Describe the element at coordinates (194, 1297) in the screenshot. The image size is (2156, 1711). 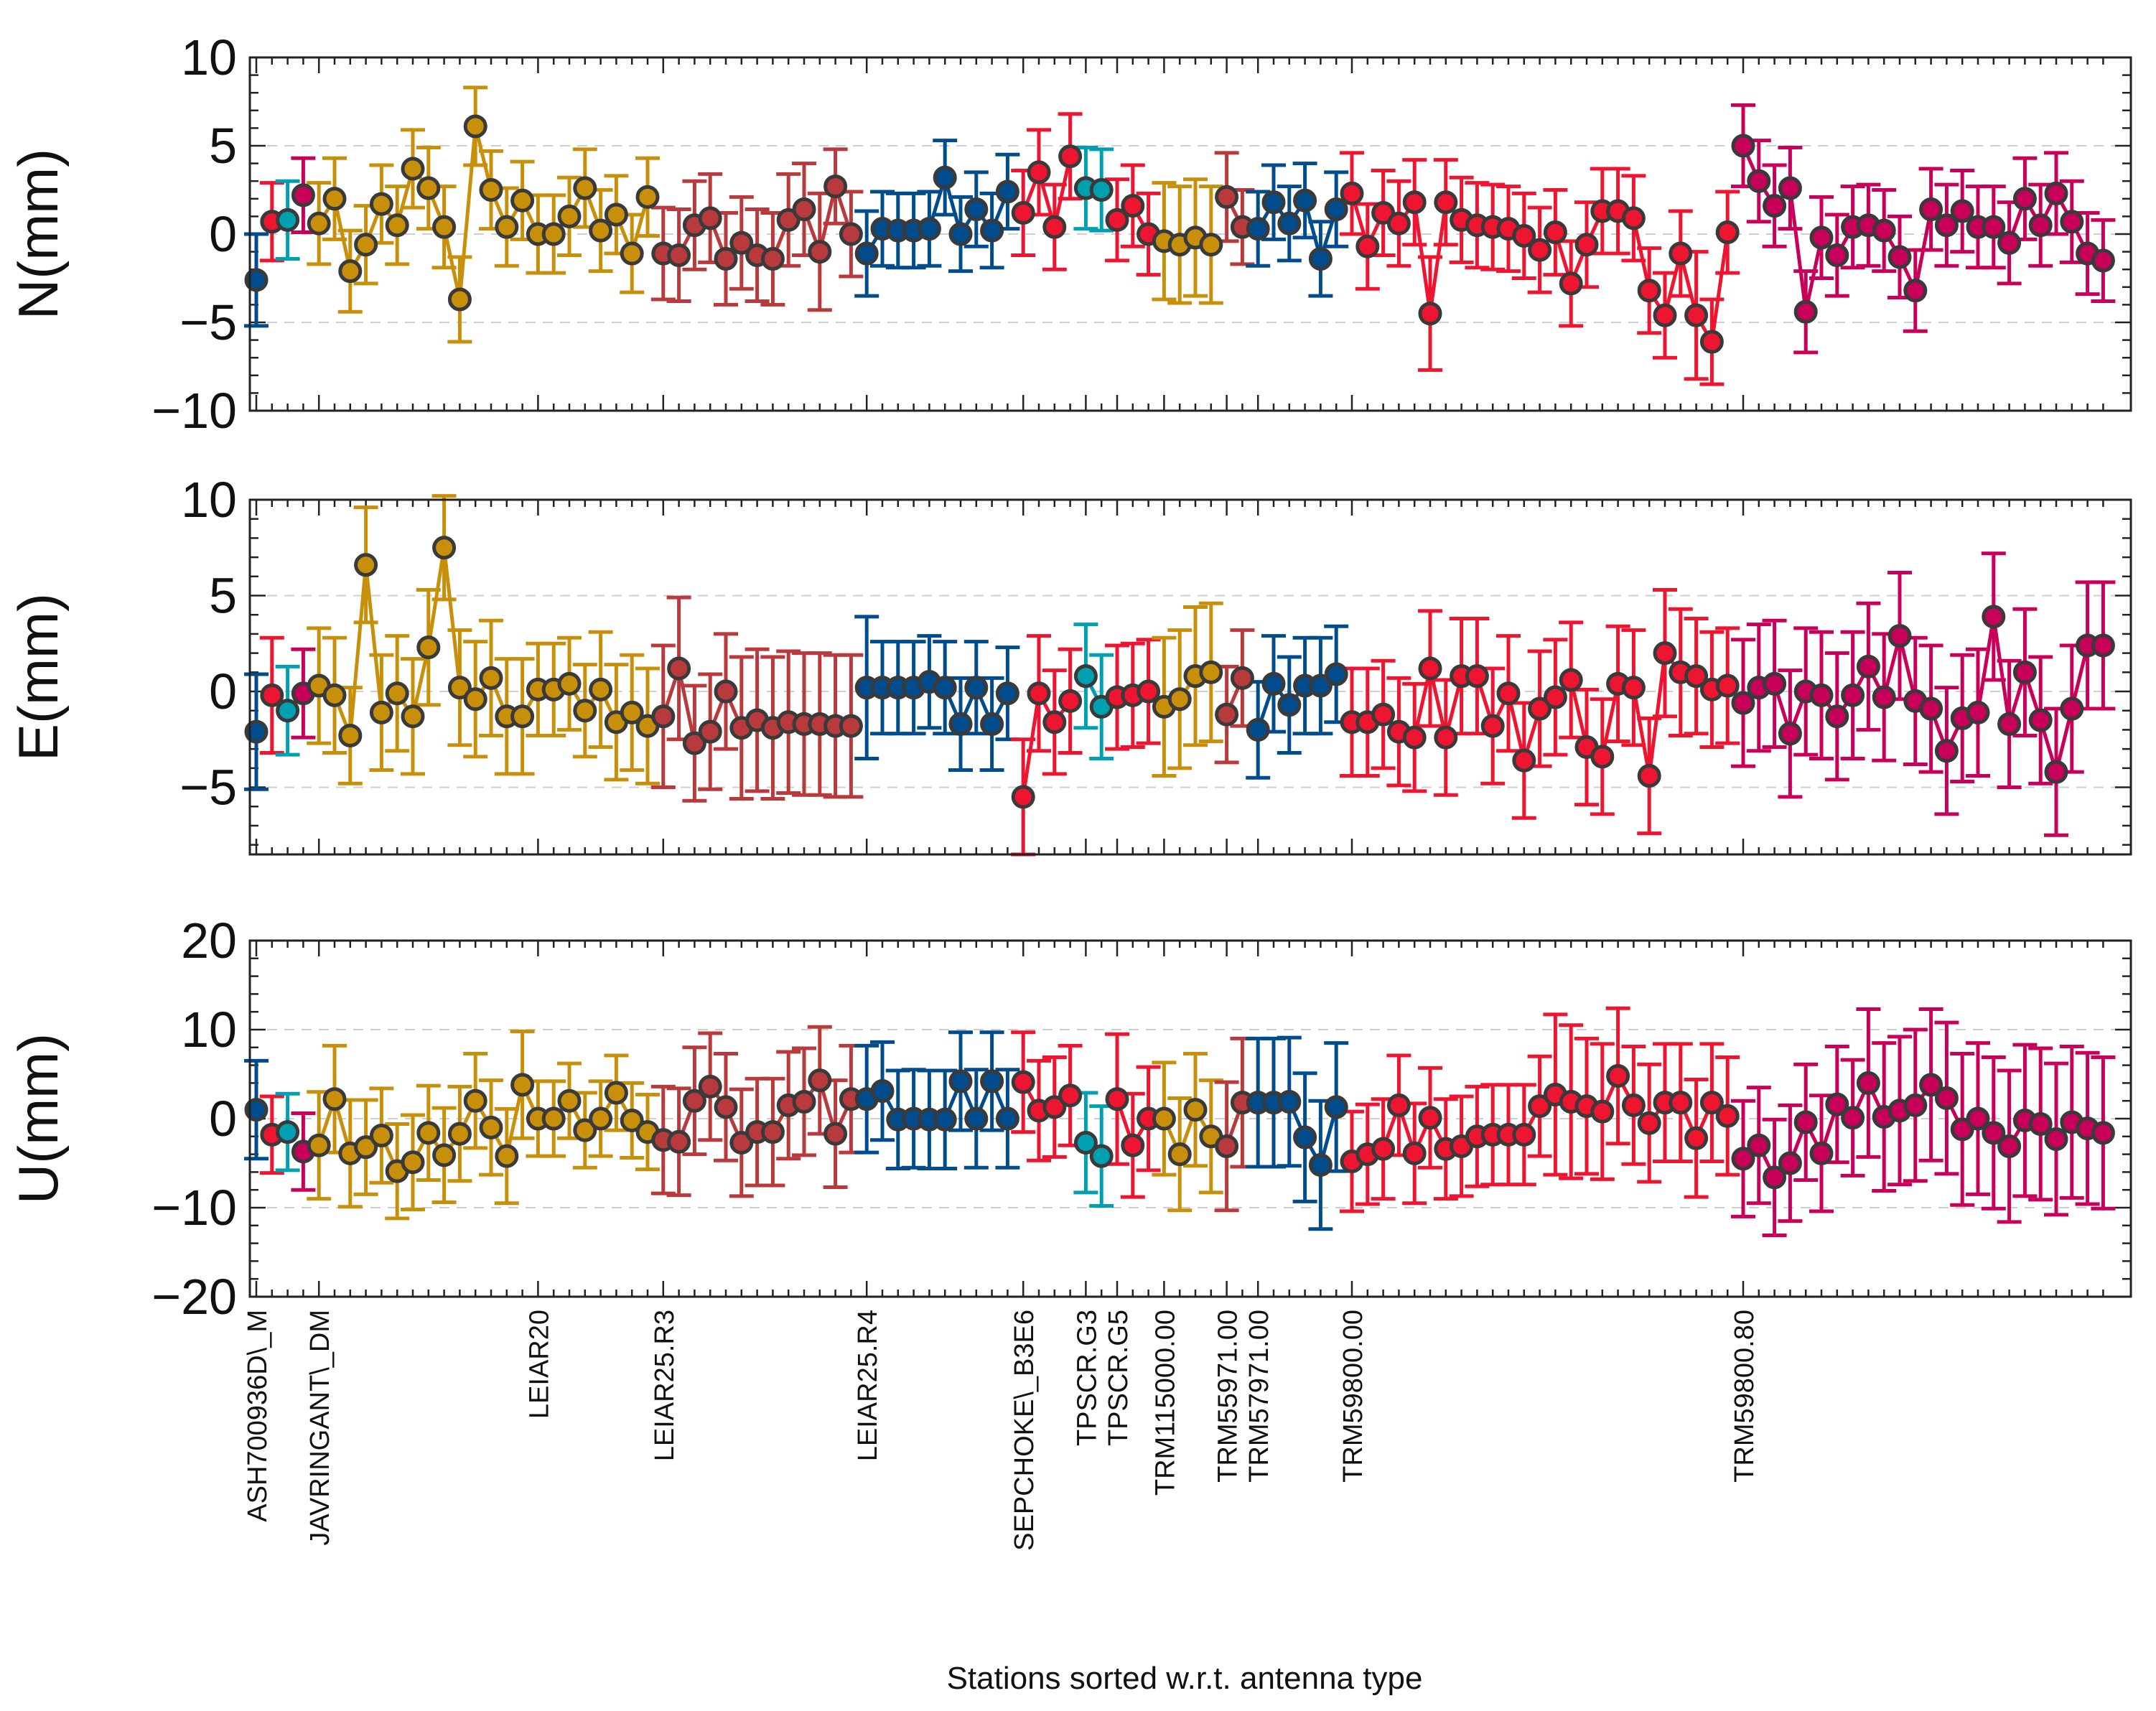
I see `y-tick-label: −20` at that location.